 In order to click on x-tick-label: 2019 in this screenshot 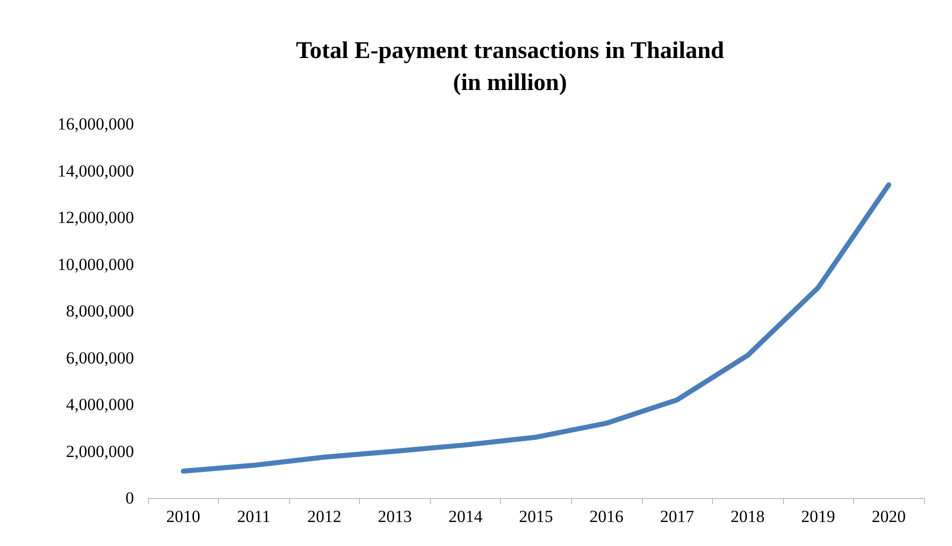, I will do `click(818, 516)`.